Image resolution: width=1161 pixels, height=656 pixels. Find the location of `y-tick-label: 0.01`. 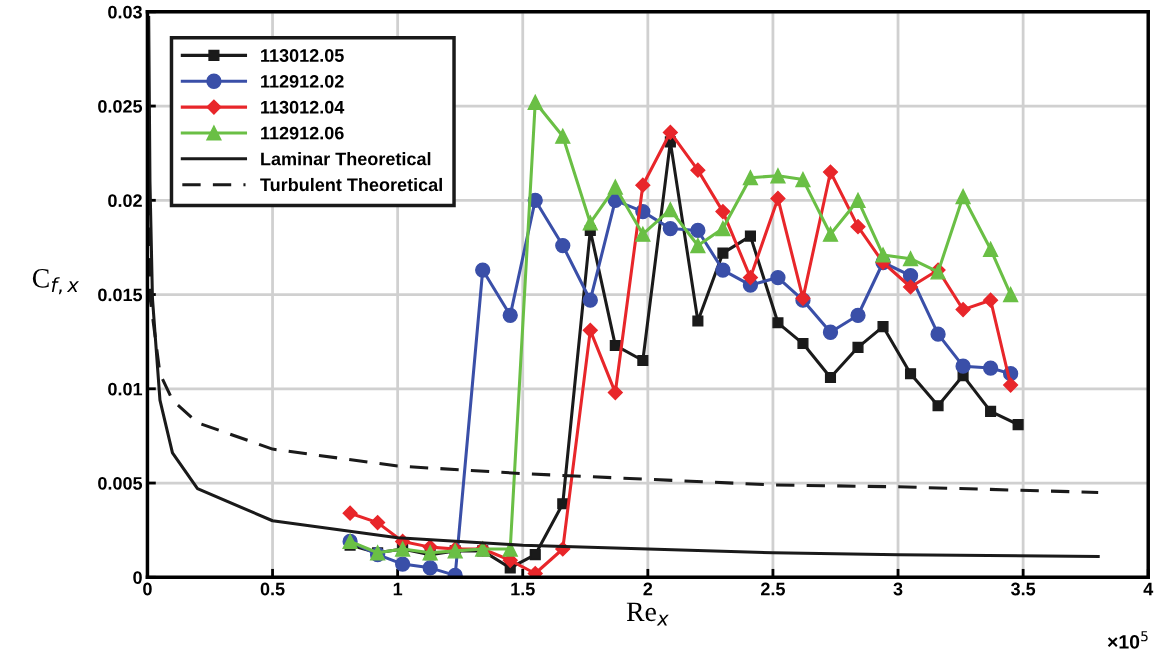

y-tick-label: 0.01 is located at coordinates (125, 389).